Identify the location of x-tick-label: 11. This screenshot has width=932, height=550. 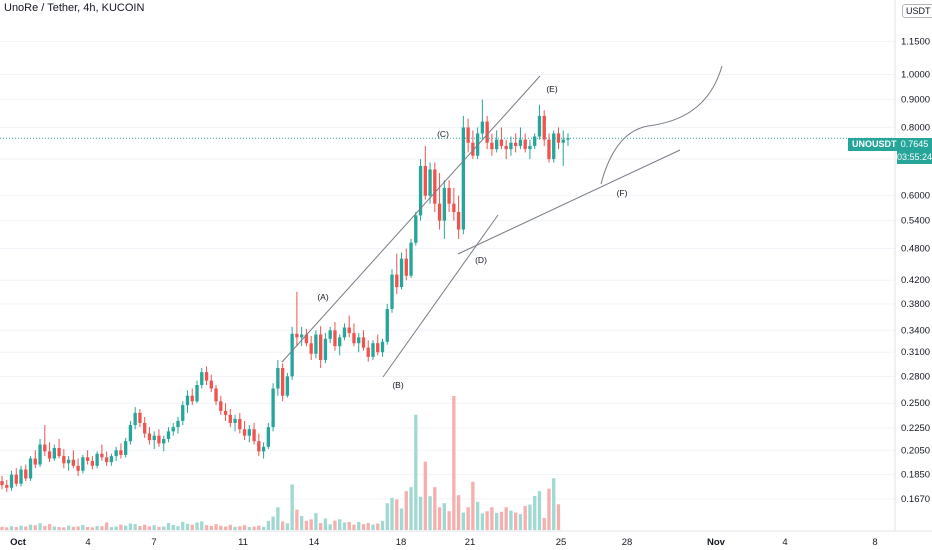
(243, 542).